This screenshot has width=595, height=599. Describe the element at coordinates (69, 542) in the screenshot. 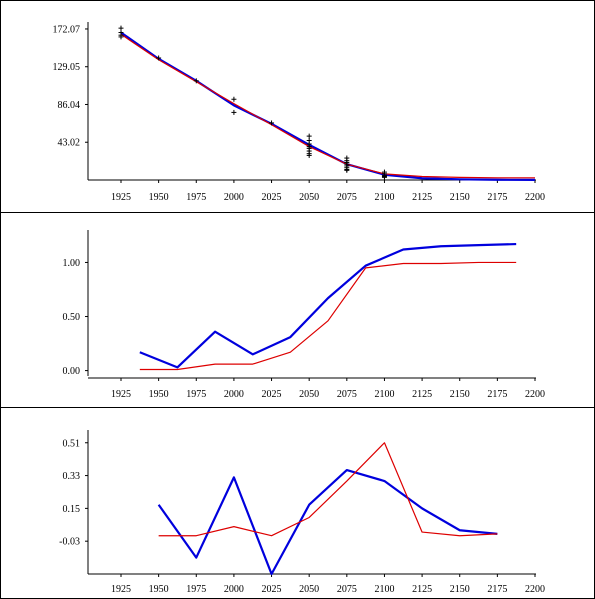

I see `y-tick-label: -0.03` at that location.